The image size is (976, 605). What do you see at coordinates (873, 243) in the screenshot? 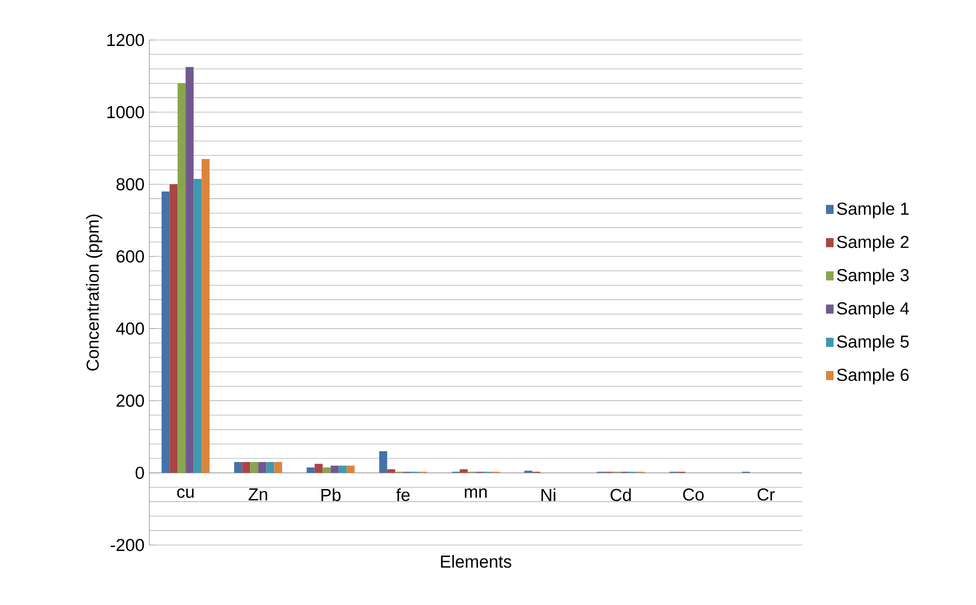
I see `legend-label: Sample 2` at bounding box center [873, 243].